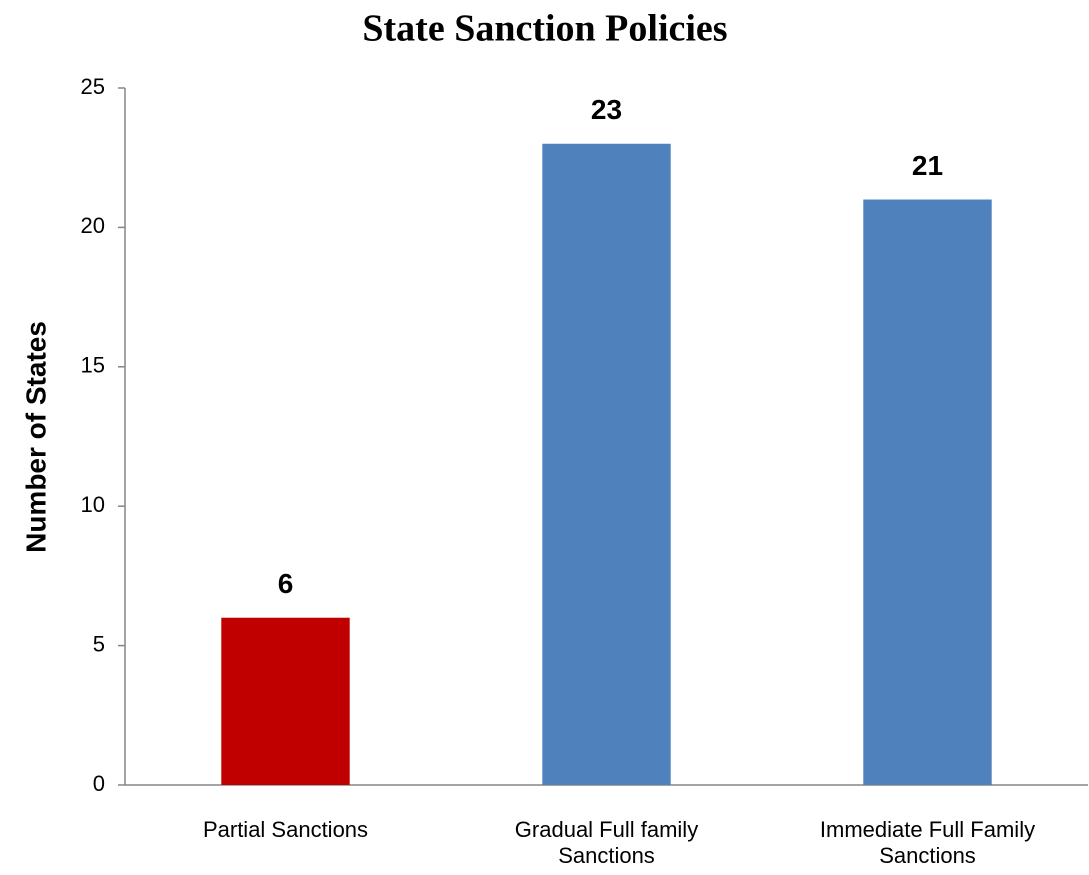  What do you see at coordinates (286, 583) in the screenshot?
I see `data-label: 6` at bounding box center [286, 583].